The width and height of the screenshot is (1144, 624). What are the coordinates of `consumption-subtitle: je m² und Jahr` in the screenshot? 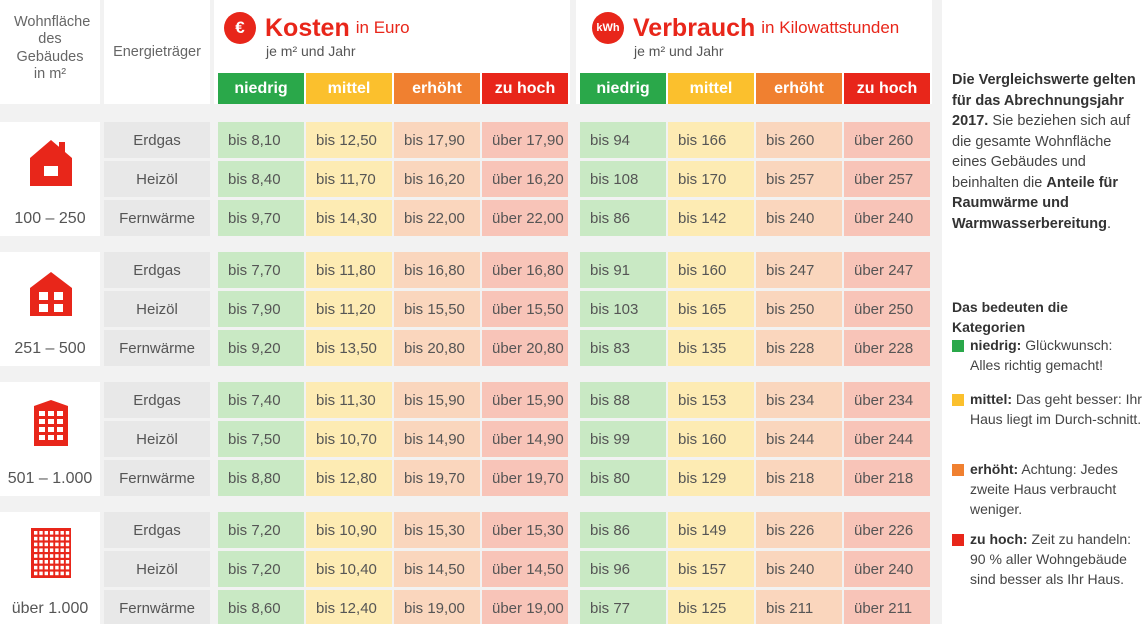 It's located at (679, 51).